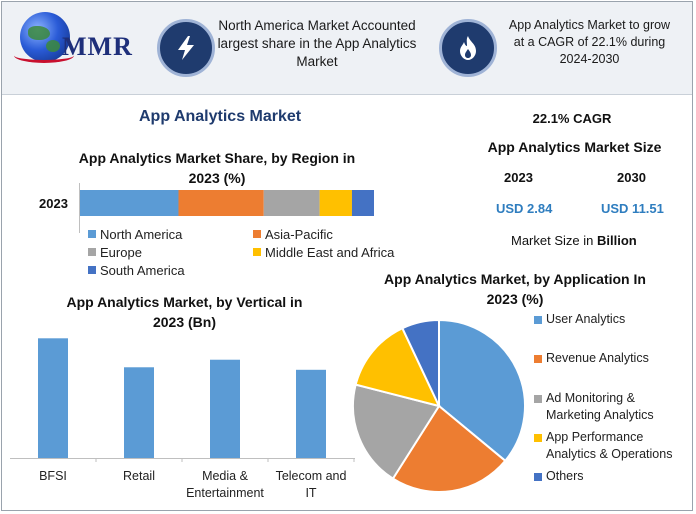 The height and width of the screenshot is (514, 696). I want to click on vertical-tick-label: Media & Entertainment, so click(225, 485).